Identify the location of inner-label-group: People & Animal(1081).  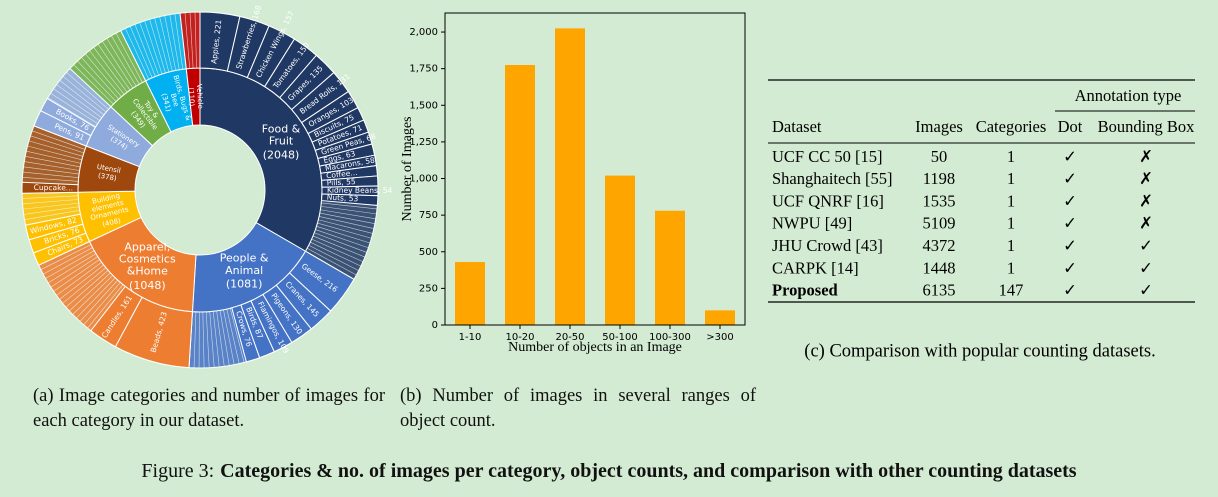
(244, 271).